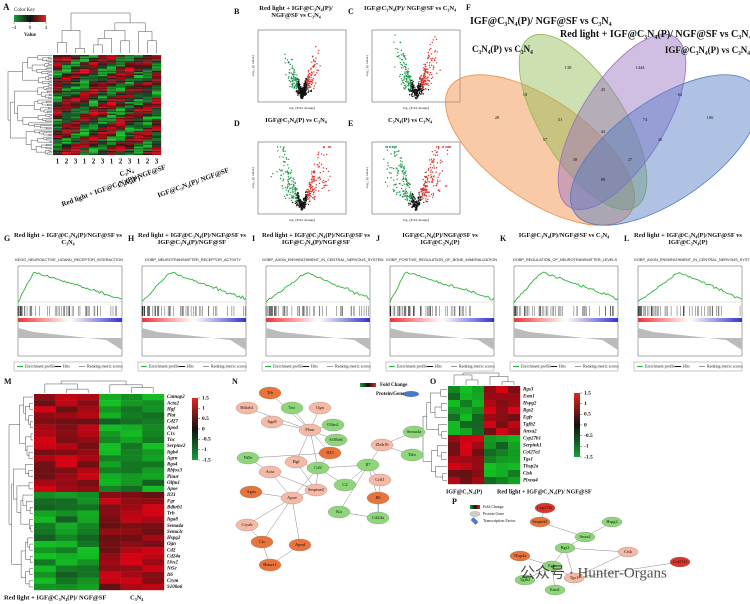  I want to click on panel-label: G, so click(7, 238).